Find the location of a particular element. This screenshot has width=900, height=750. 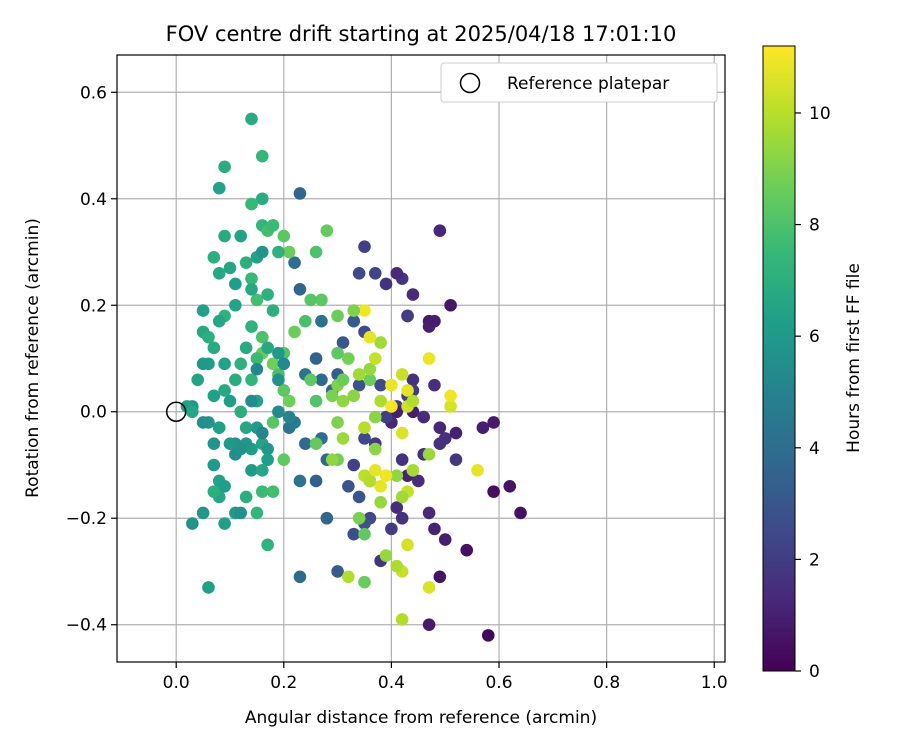

y-tick-label: 0.4 is located at coordinates (93, 200).